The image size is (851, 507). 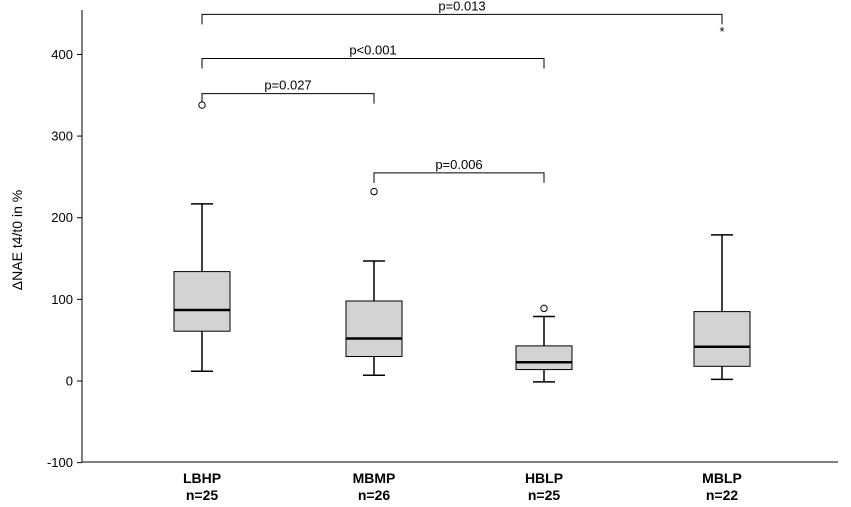 What do you see at coordinates (458, 164) in the screenshot?
I see `p-value-label: p=0.006` at bounding box center [458, 164].